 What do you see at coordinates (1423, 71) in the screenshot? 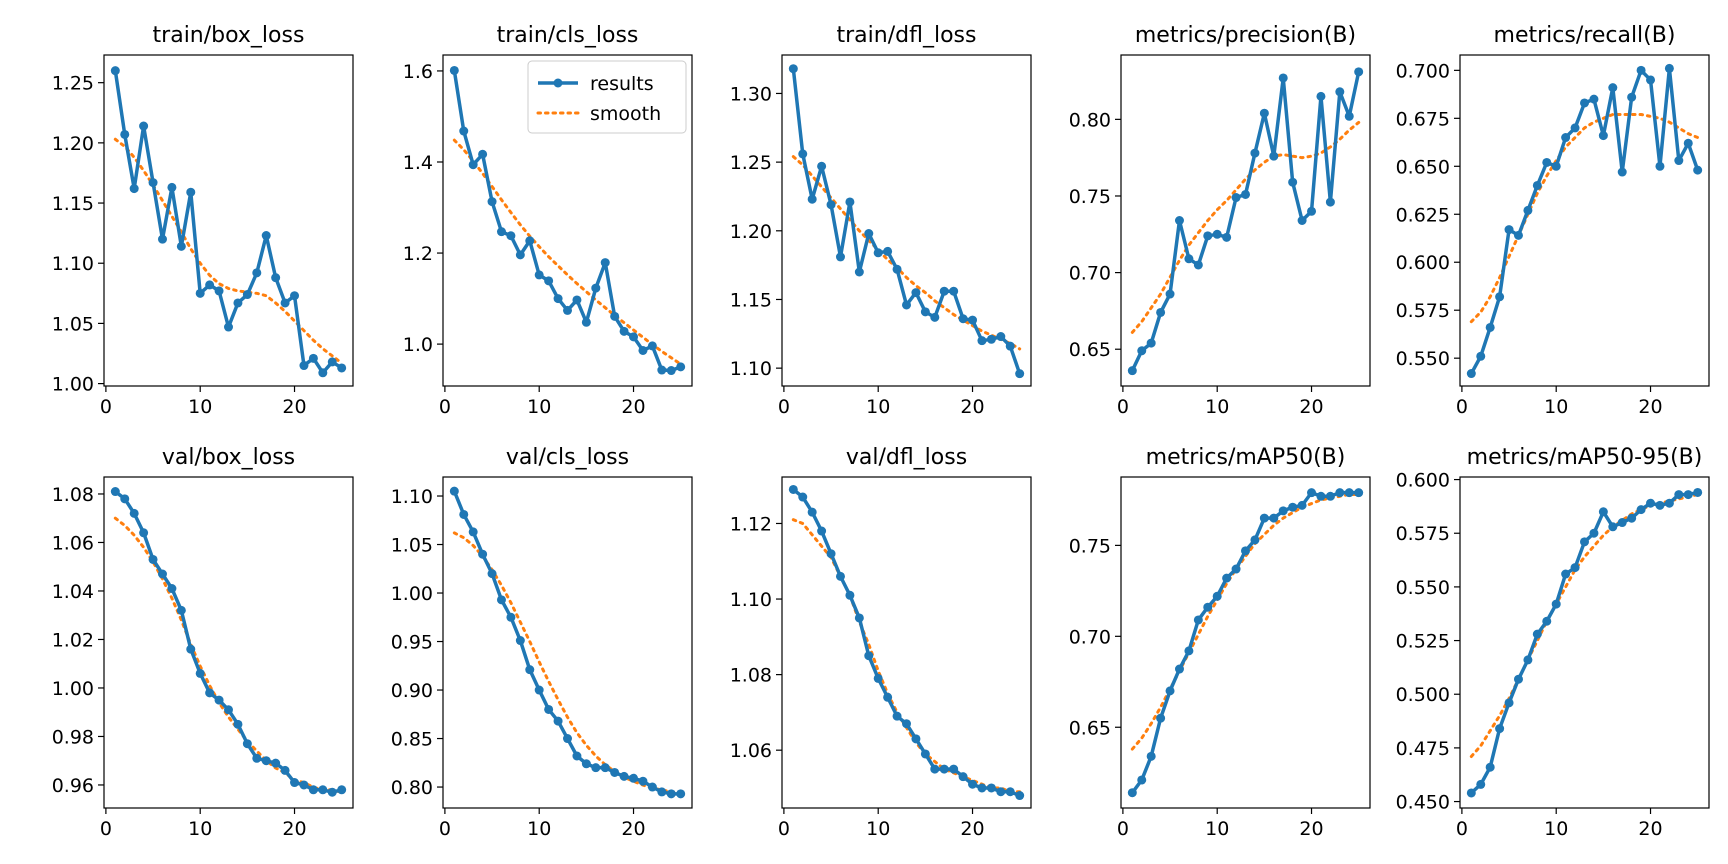
I see `y-tick-label: 0.700` at bounding box center [1423, 71].